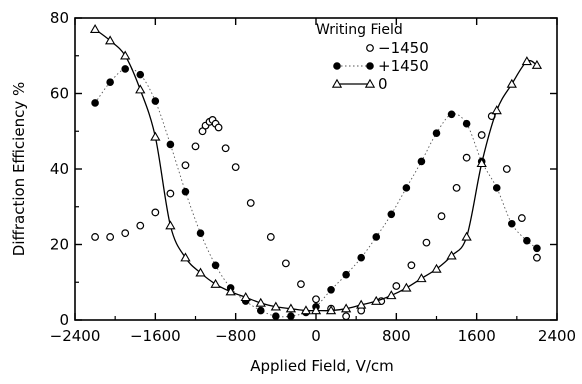 This screenshot has width=582, height=384. Describe the element at coordinates (557, 336) in the screenshot. I see `x-tick-label: 2400` at that location.